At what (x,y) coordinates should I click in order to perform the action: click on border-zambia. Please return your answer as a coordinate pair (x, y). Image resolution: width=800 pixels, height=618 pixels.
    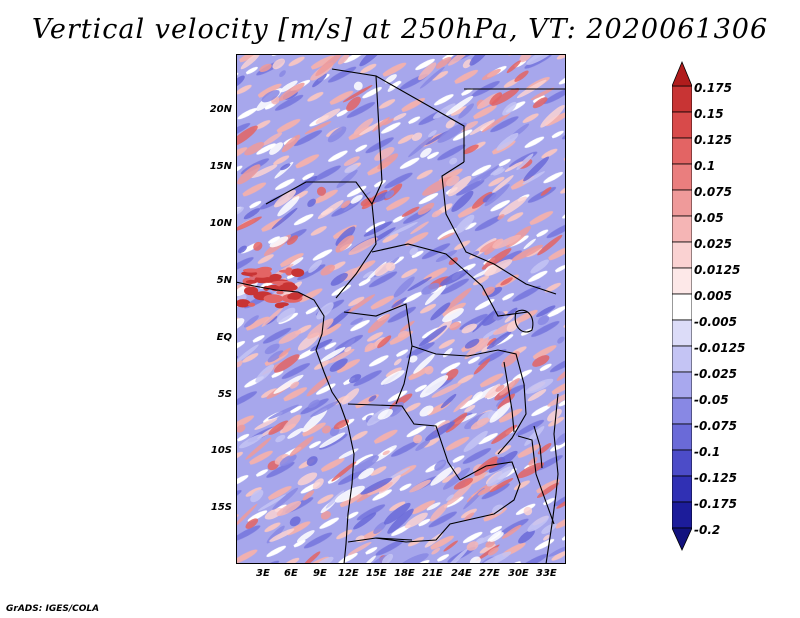
    Looking at the image, I should click on (448, 502).